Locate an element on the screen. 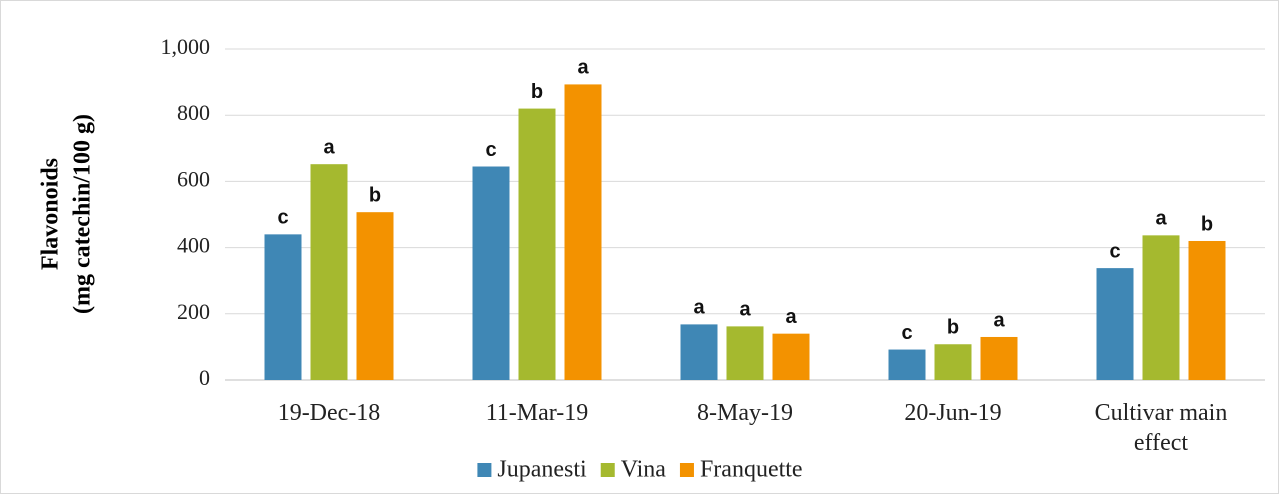 Image resolution: width=1279 pixels, height=494 pixels. x-tick-label: 20-Jun-19 is located at coordinates (953, 413).